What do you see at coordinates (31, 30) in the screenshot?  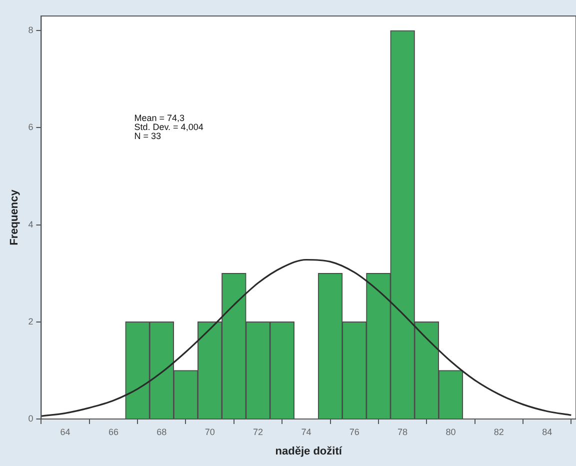 I see `y-tick-label: 8` at bounding box center [31, 30].